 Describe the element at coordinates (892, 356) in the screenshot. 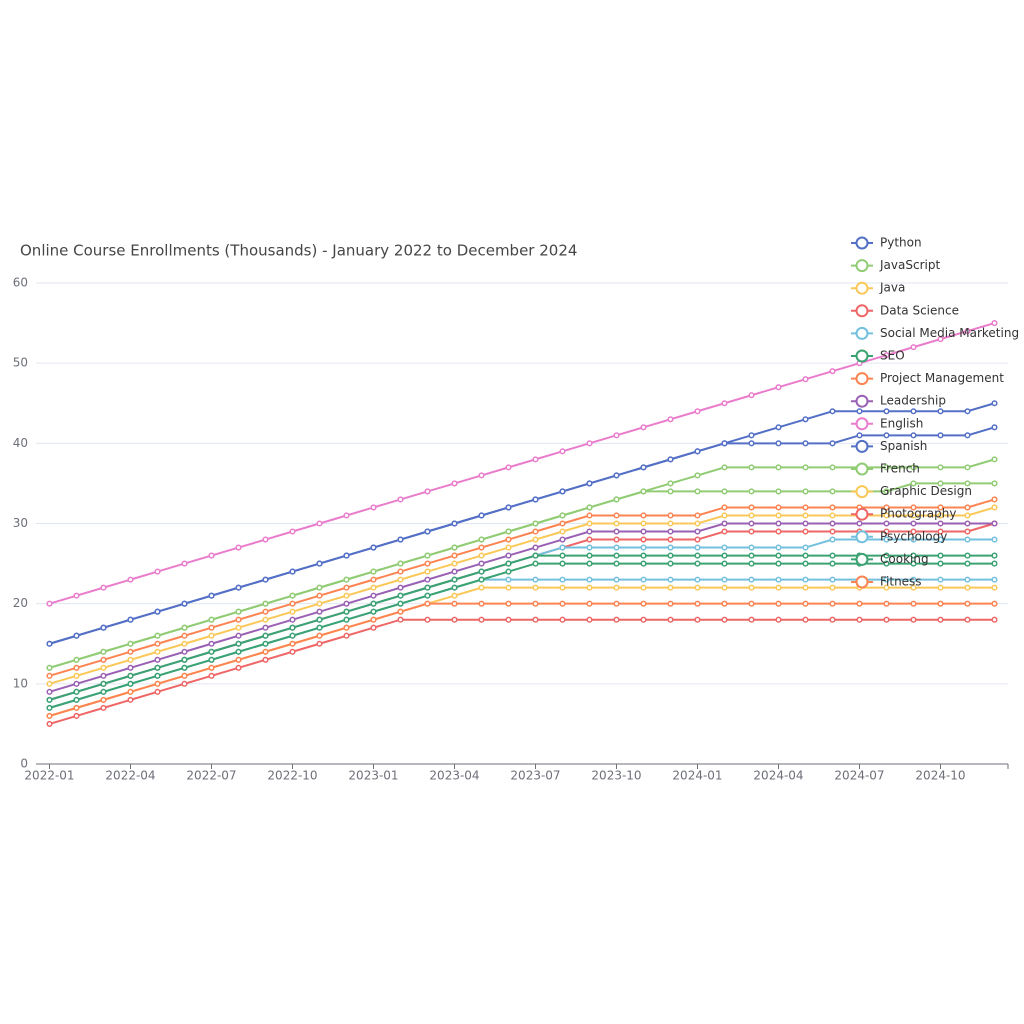

I see `legend-label: SEO` at that location.